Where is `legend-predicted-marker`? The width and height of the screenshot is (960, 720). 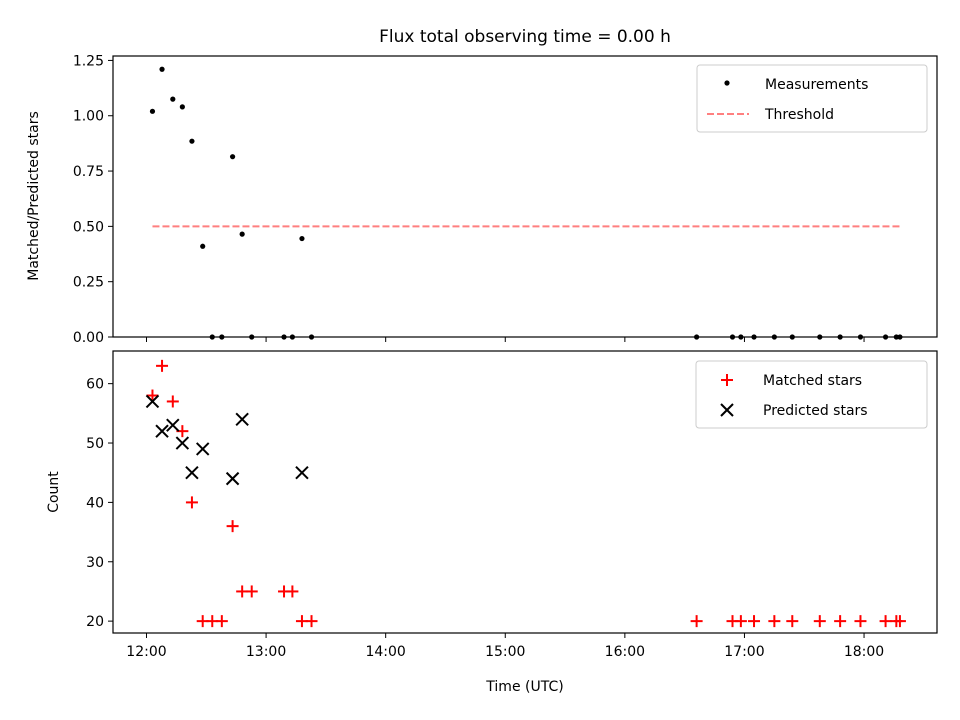 legend-predicted-marker is located at coordinates (727, 410).